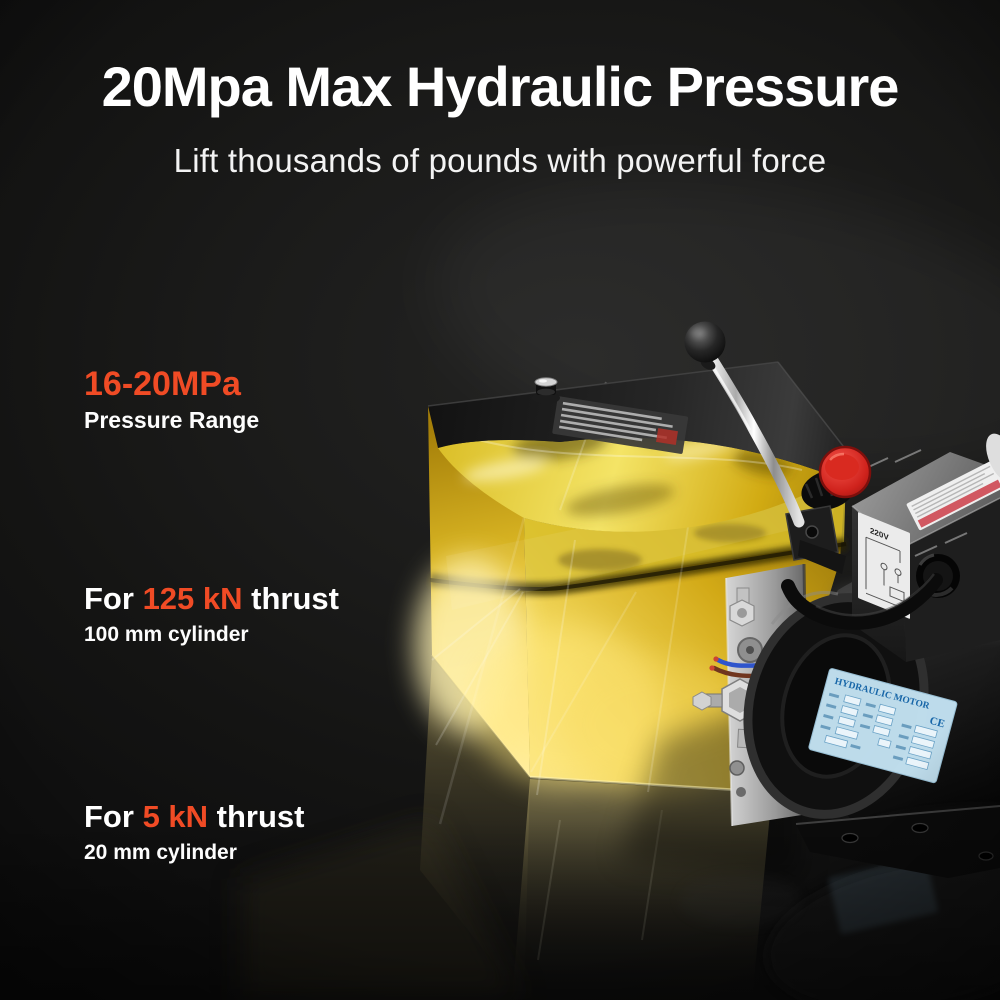 The height and width of the screenshot is (1000, 1000). Describe the element at coordinates (162, 384) in the screenshot. I see `feature-1-highlight: 16-20MPa` at that location.